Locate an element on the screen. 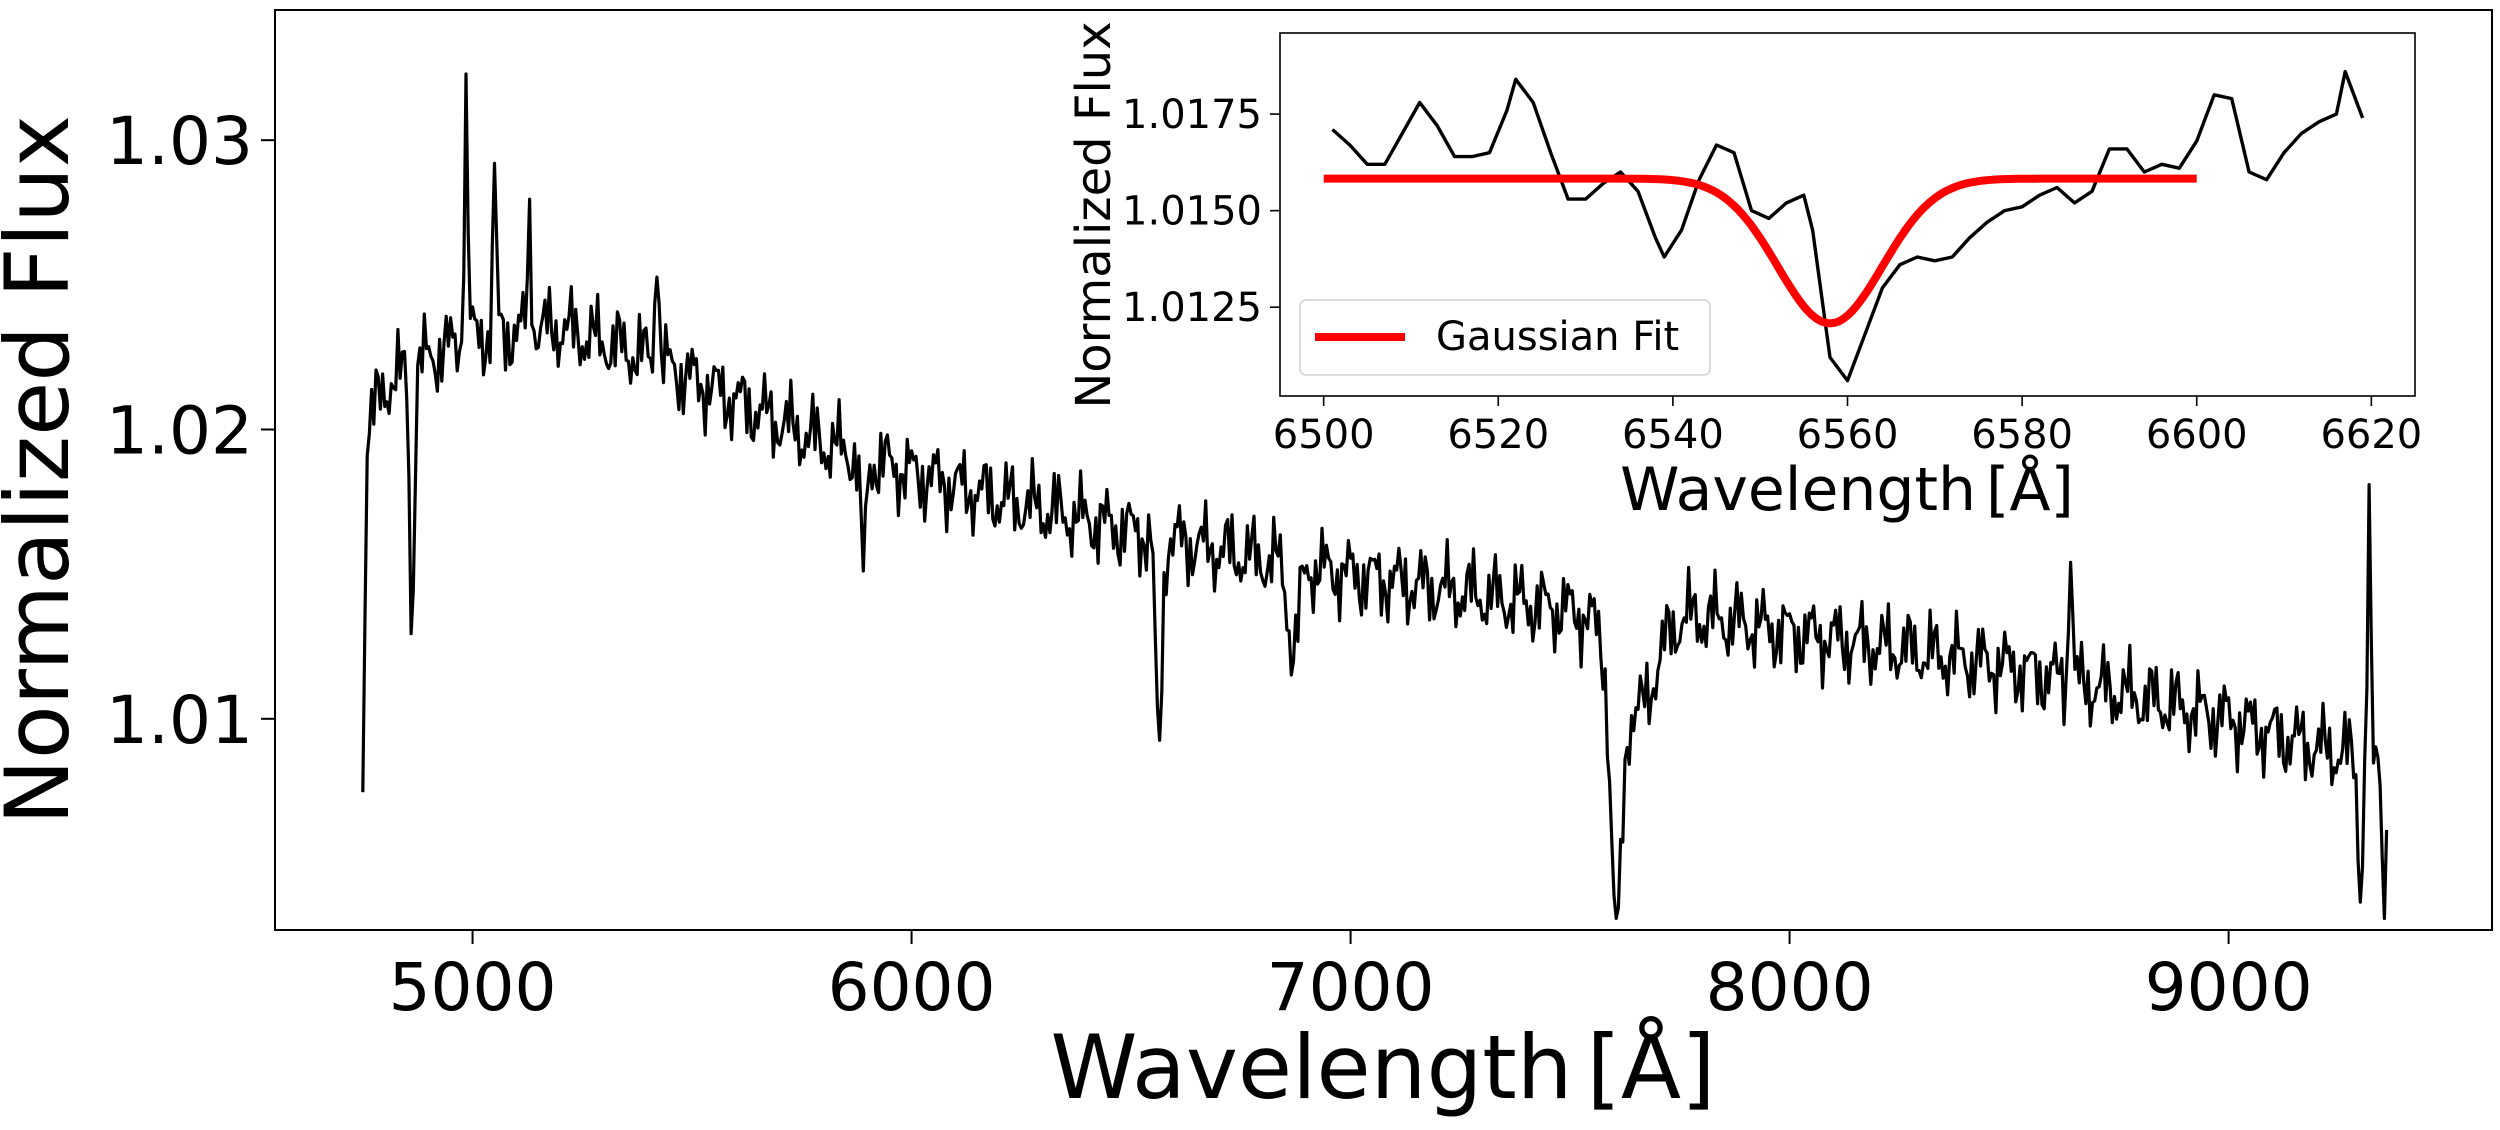 The height and width of the screenshot is (1130, 2500). inset-x-tick-label: 6560 is located at coordinates (1848, 435).